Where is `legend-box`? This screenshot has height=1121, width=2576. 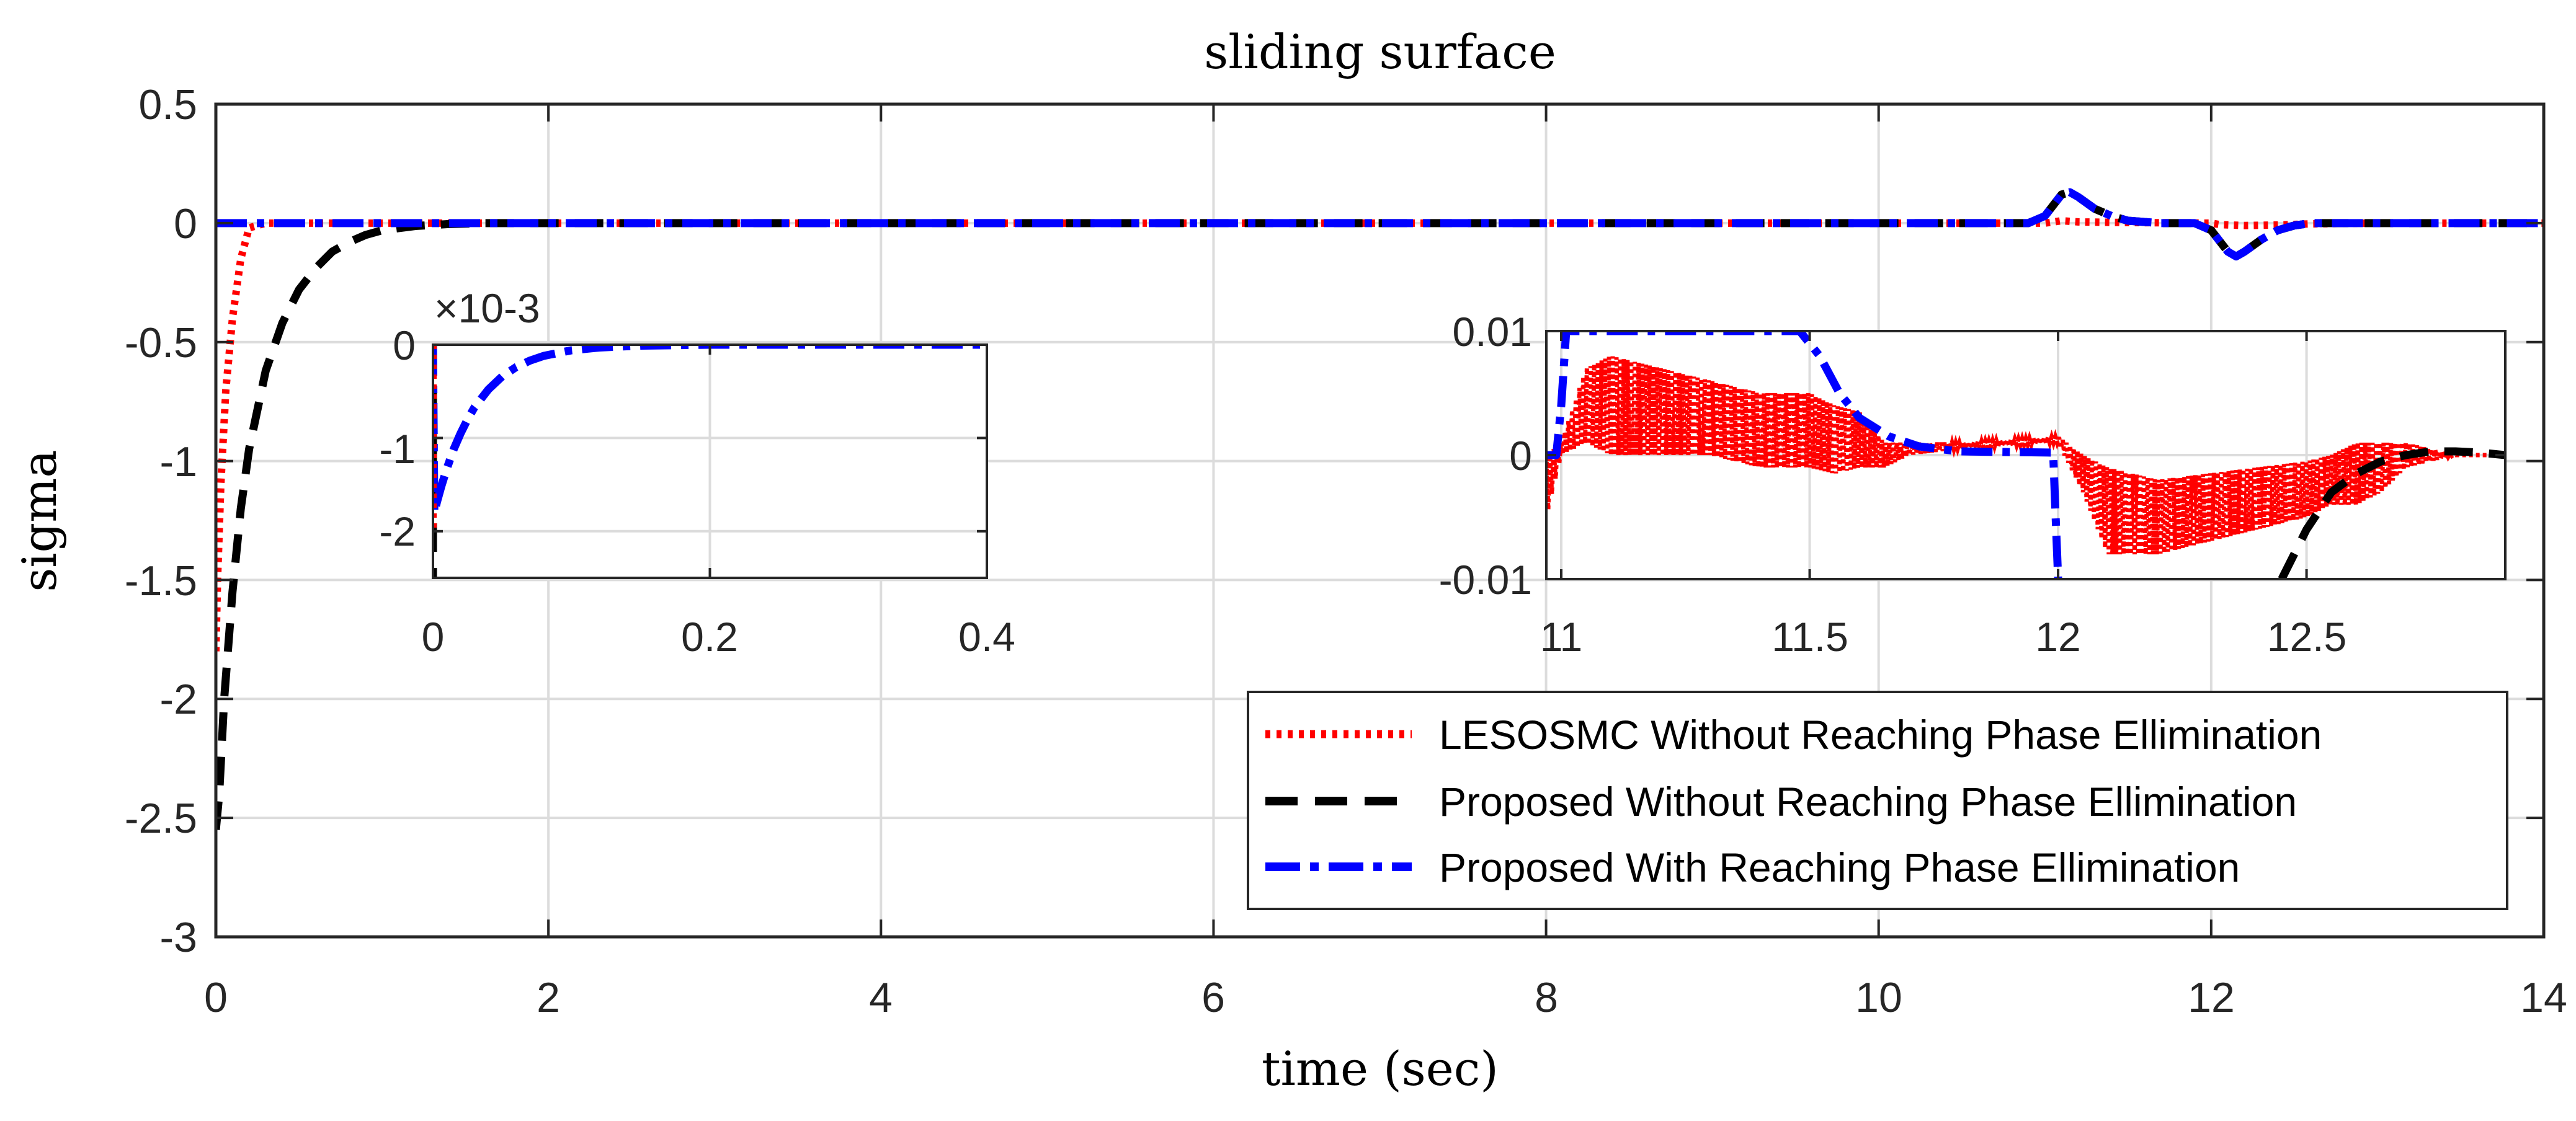
legend-box is located at coordinates (1878, 800).